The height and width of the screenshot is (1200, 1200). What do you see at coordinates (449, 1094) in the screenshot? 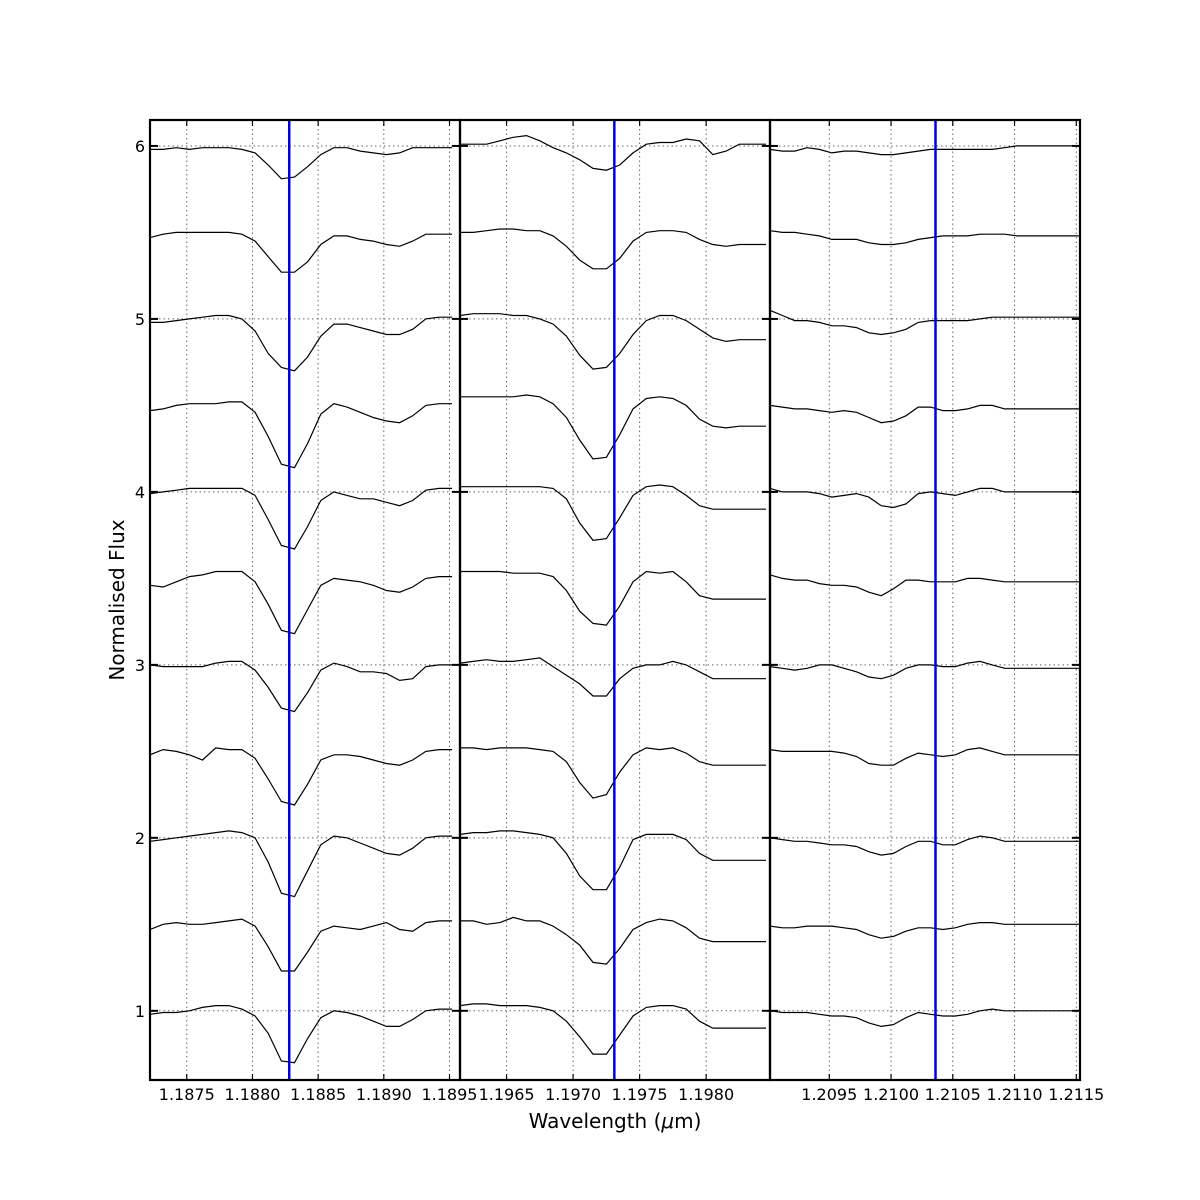
I see `x-tick-label: 1.1895` at bounding box center [449, 1094].